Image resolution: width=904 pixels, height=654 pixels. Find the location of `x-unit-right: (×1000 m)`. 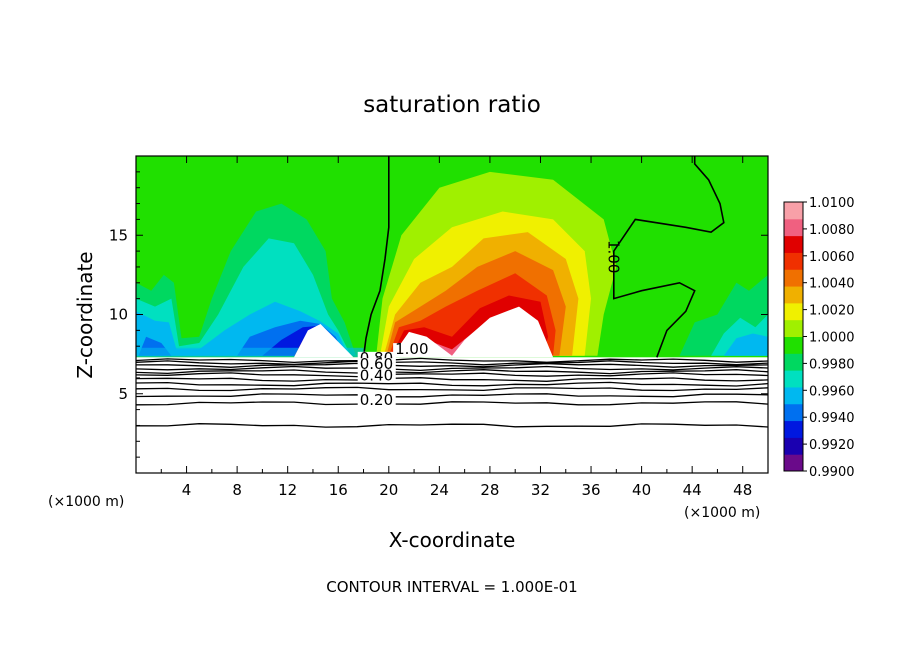

x-unit-right: (×1000 m) is located at coordinates (722, 513).